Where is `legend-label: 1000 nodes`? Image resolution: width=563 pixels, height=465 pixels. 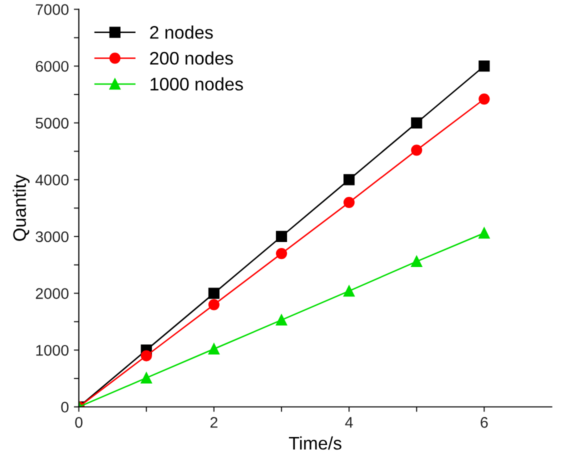 legend-label: 1000 nodes is located at coordinates (196, 84).